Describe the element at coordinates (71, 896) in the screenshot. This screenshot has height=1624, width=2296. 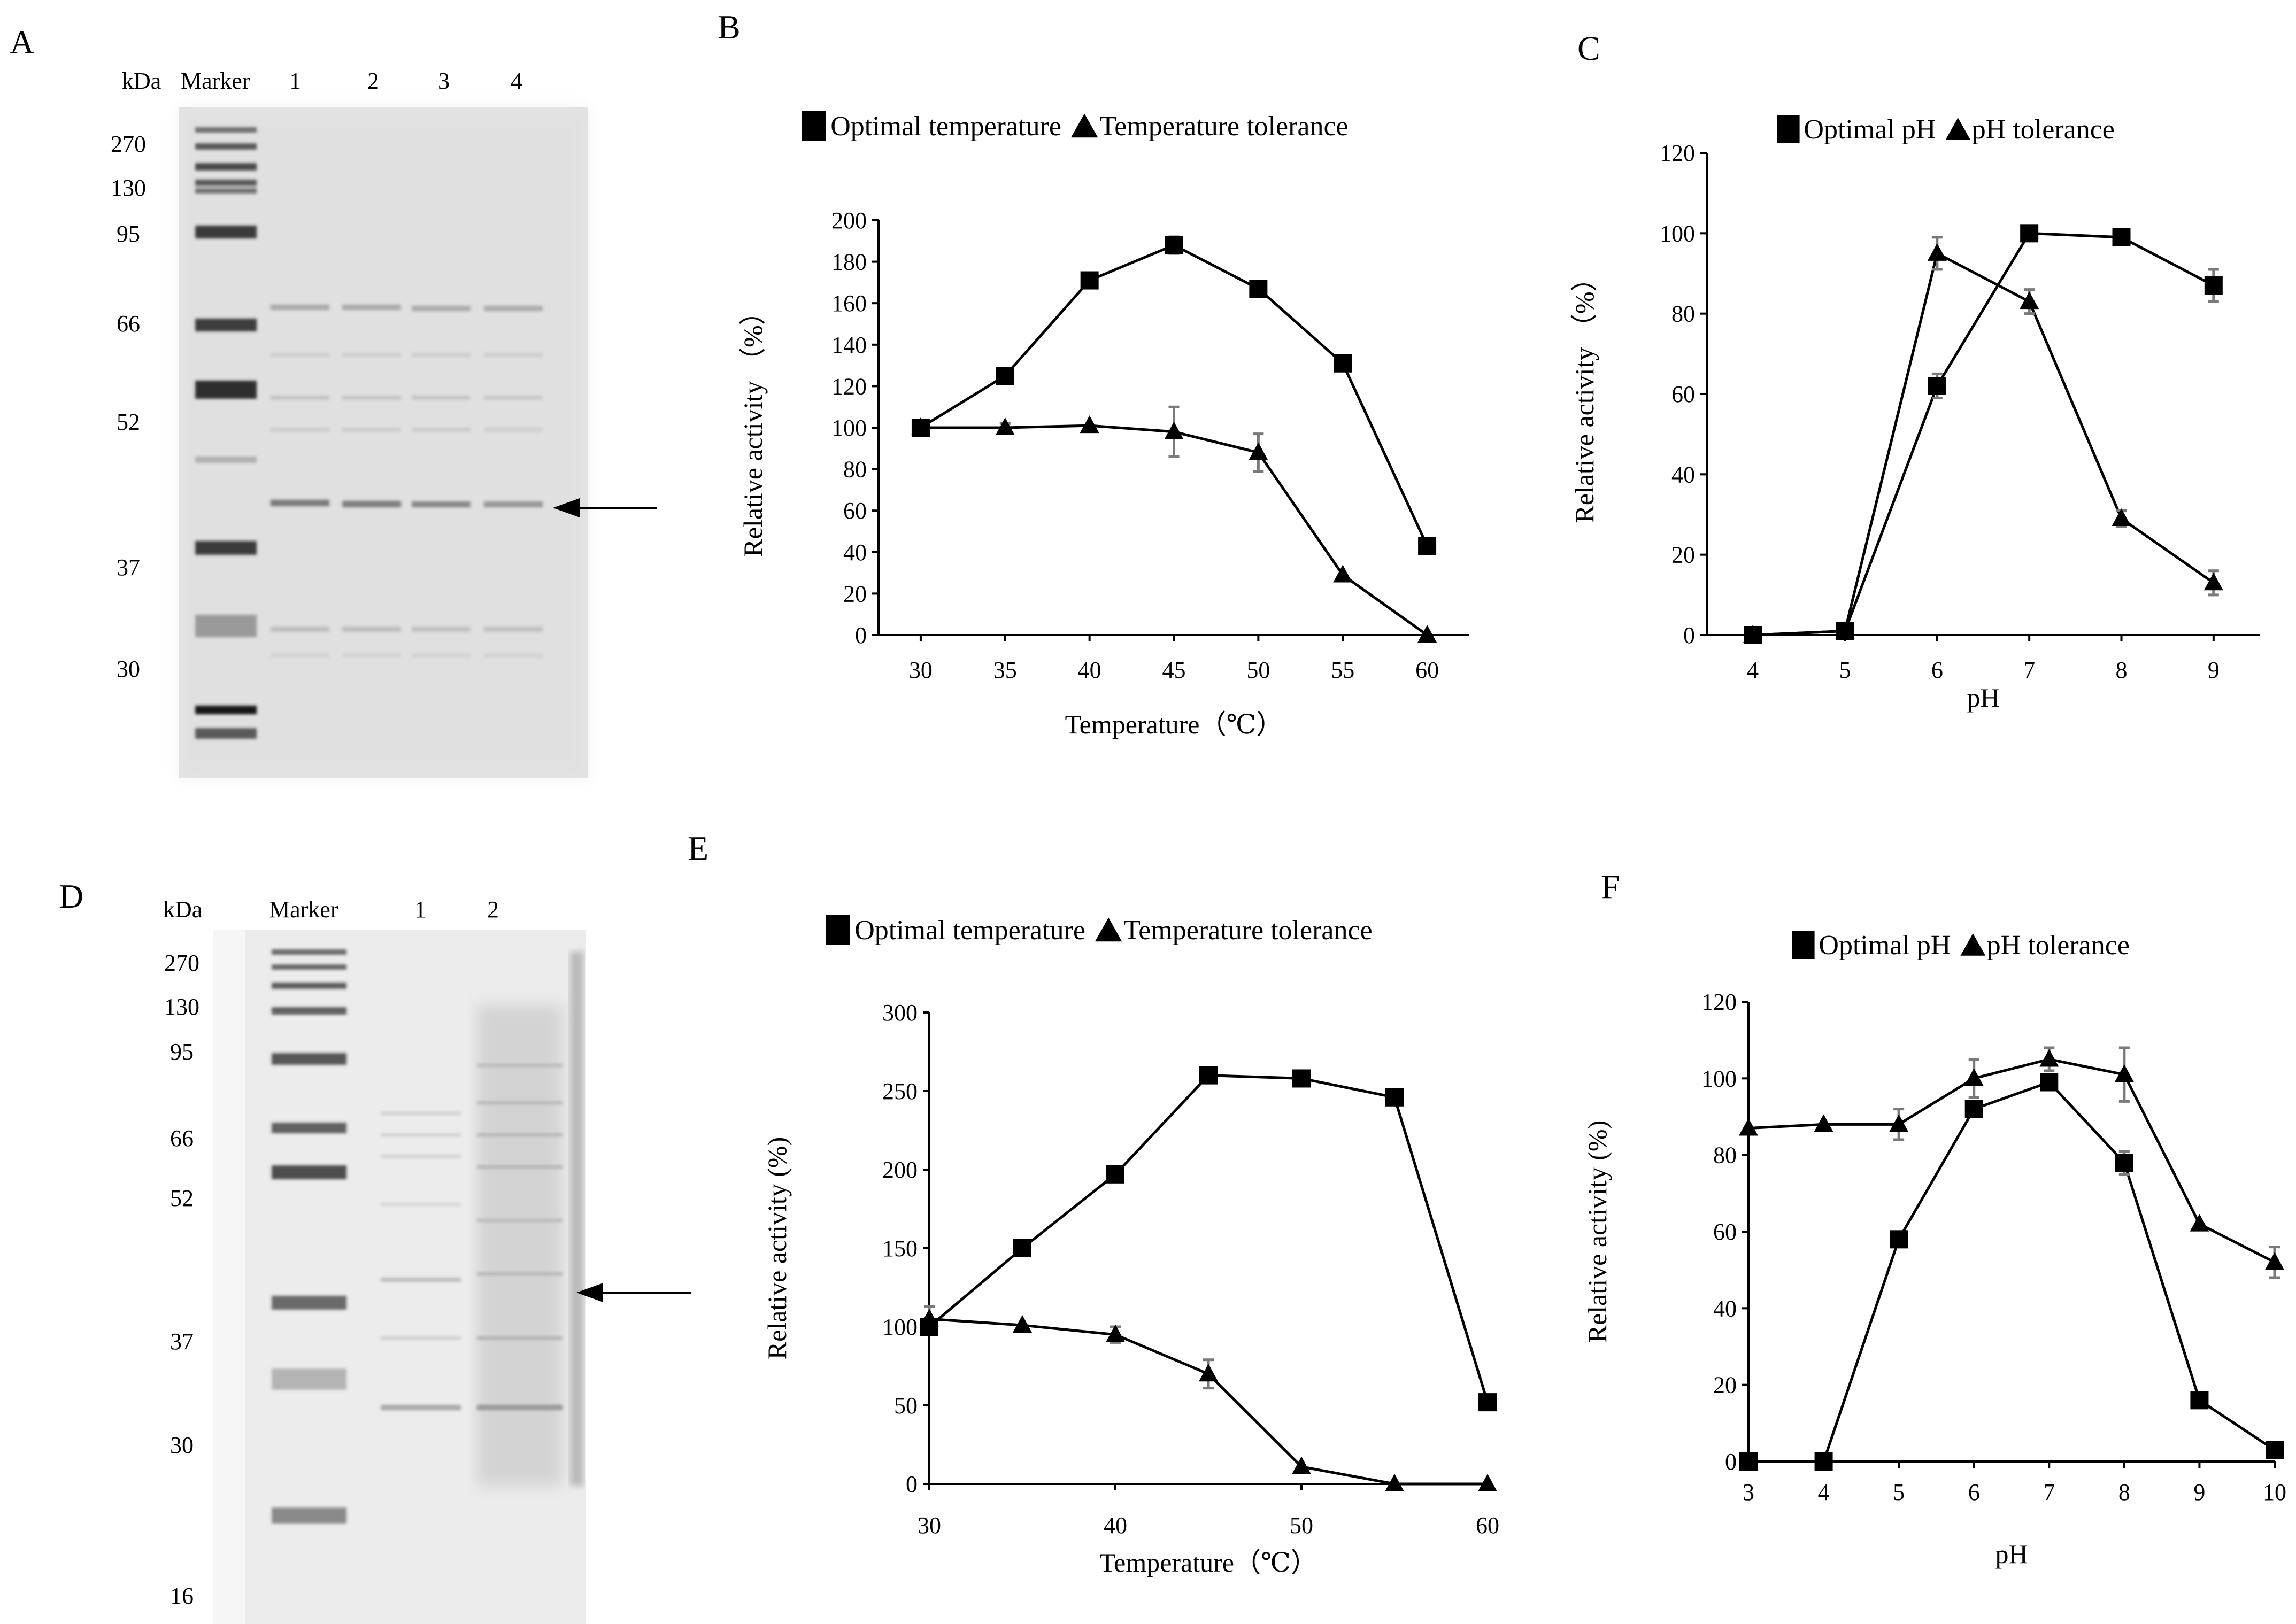
I see `panel-letter-d: D` at that location.